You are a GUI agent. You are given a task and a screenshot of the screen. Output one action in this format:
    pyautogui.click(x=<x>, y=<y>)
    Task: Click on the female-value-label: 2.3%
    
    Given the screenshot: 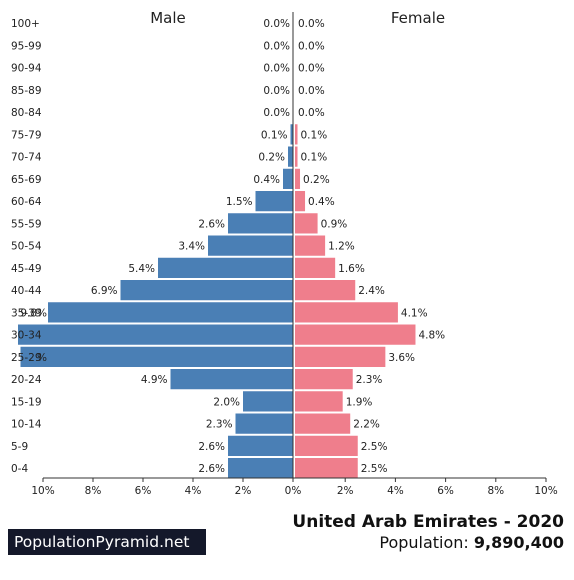 What is the action you would take?
    pyautogui.click(x=369, y=380)
    